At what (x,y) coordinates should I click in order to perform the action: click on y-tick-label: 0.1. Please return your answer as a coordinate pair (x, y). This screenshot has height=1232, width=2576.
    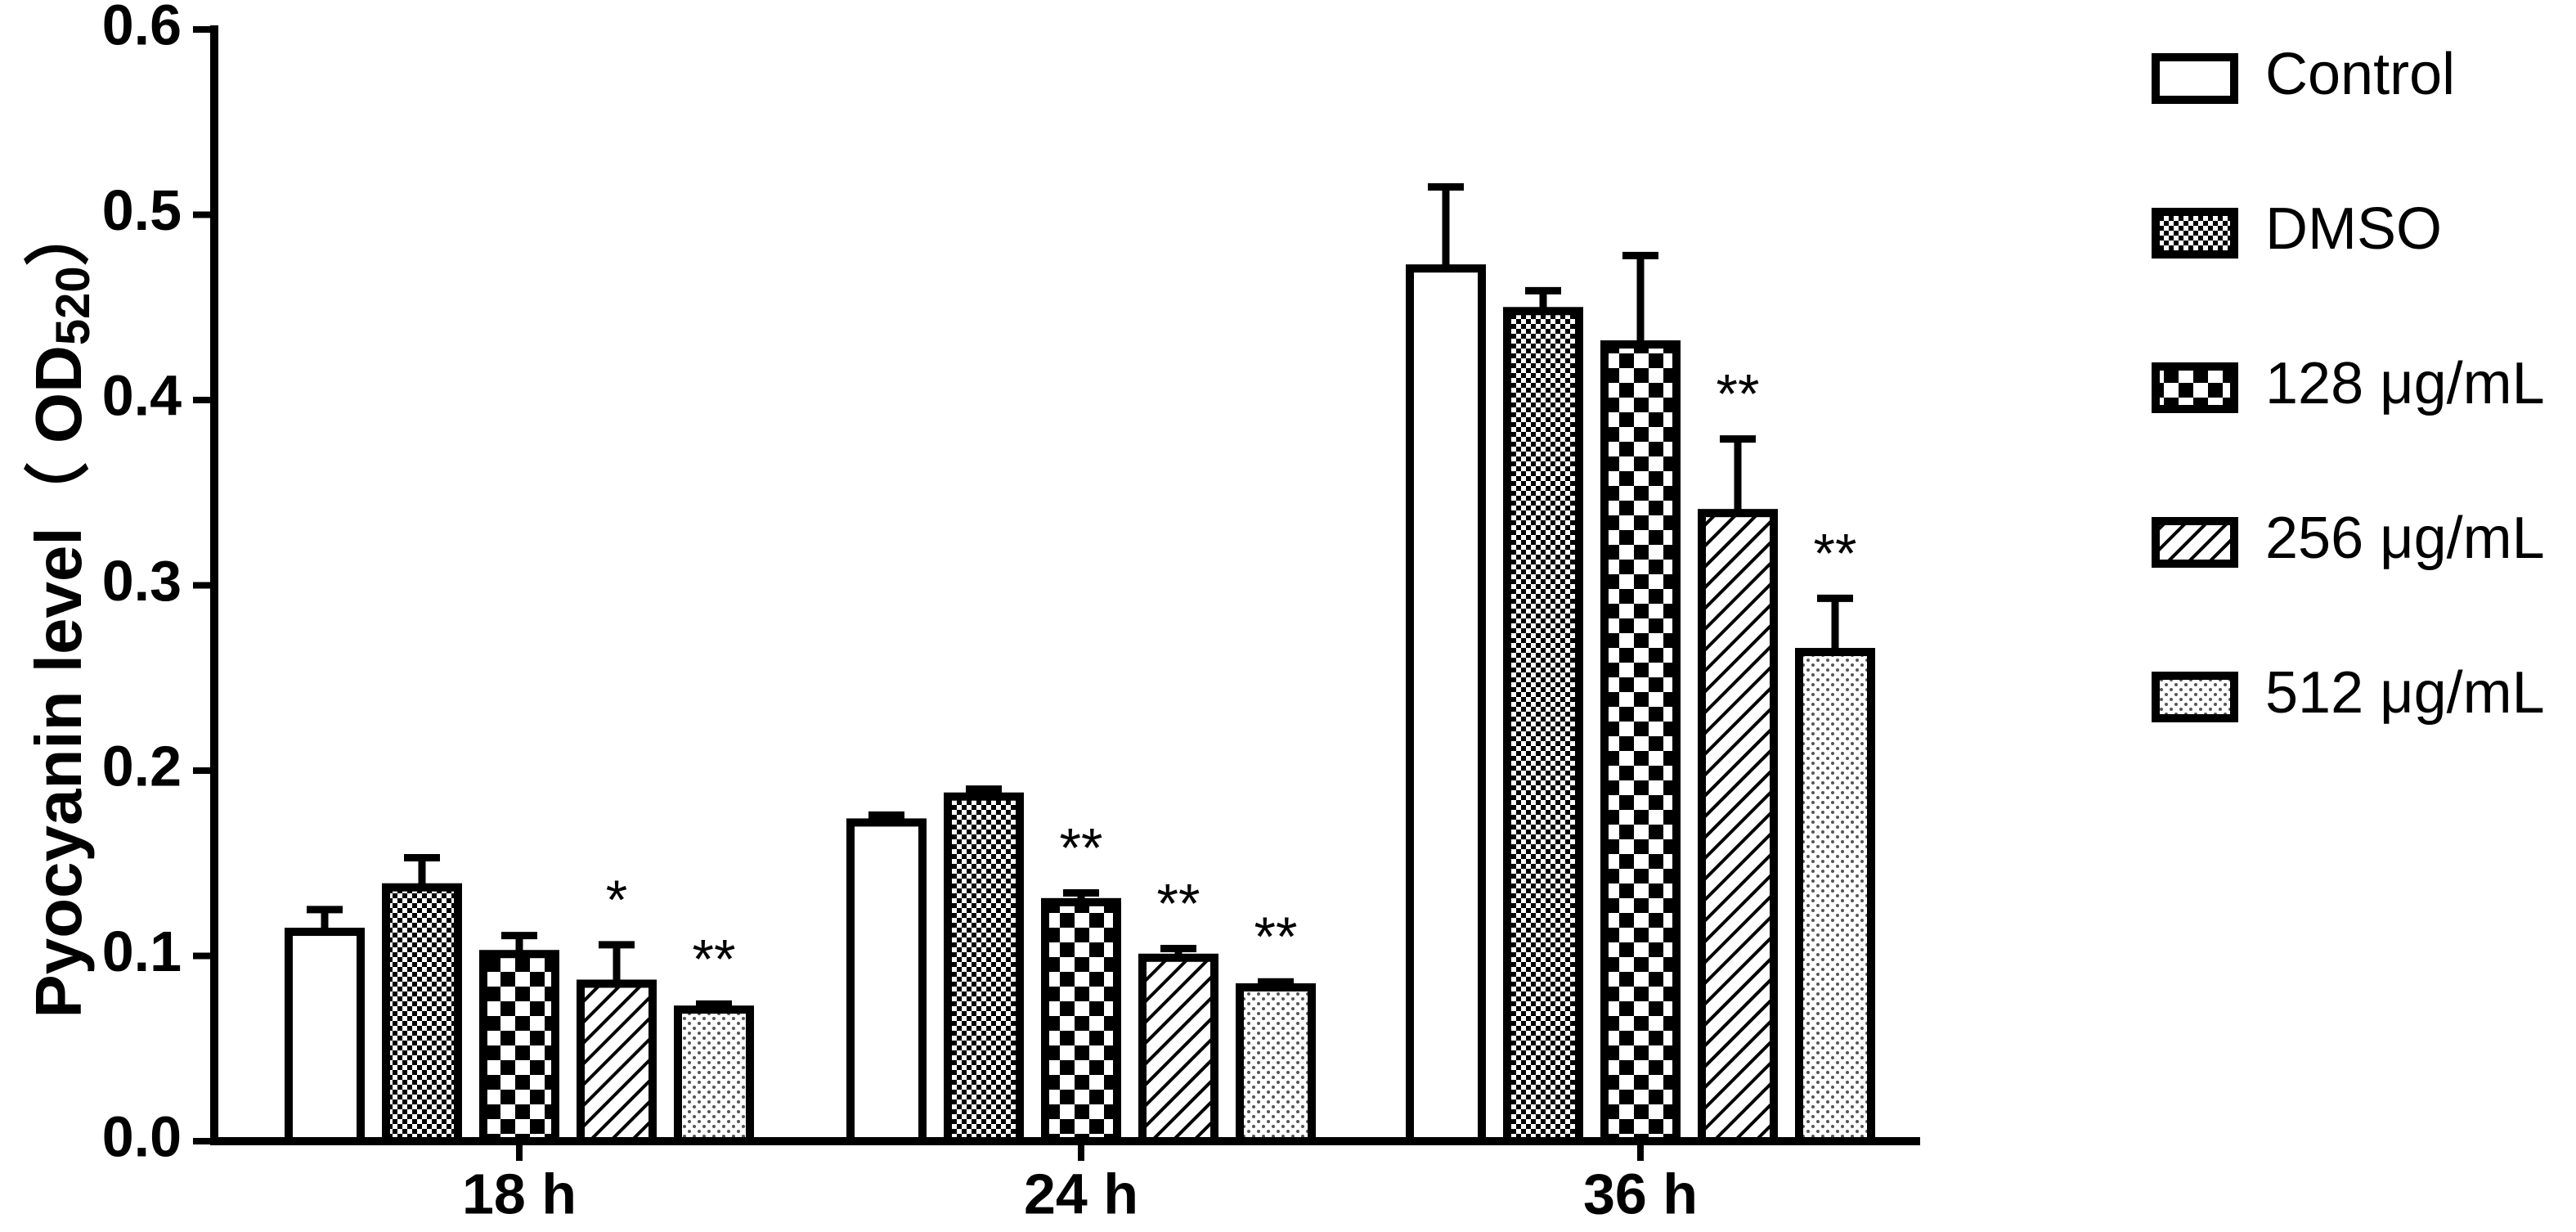
    Looking at the image, I should click on (142, 951).